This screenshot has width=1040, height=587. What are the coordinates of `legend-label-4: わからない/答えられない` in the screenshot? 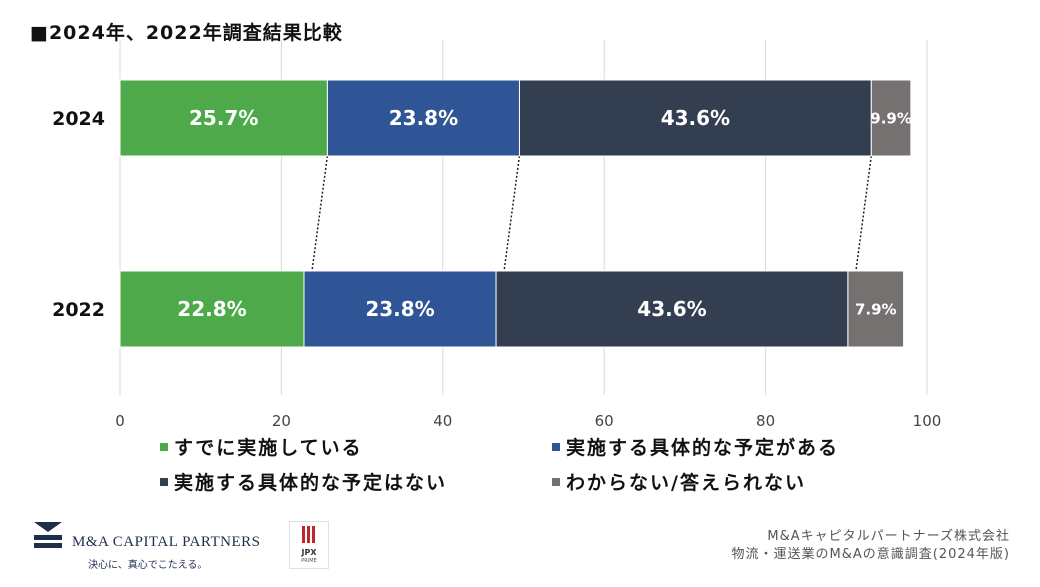 It's located at (686, 483).